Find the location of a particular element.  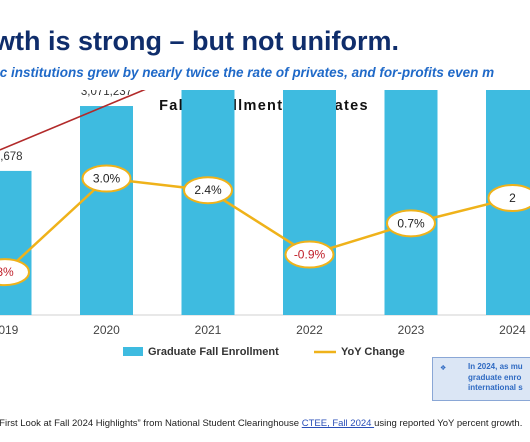

callout-line: In 2024, as mu is located at coordinates (495, 366).